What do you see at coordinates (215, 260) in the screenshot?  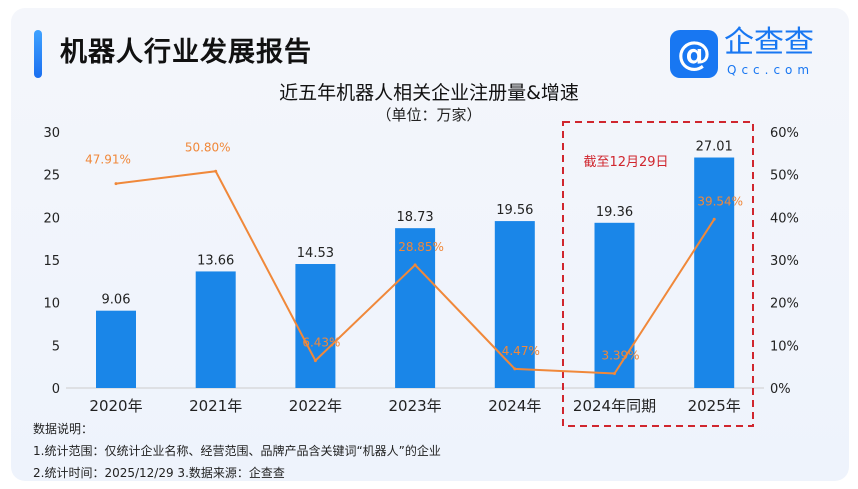 I see `bar-value-label: 13.66` at bounding box center [215, 260].